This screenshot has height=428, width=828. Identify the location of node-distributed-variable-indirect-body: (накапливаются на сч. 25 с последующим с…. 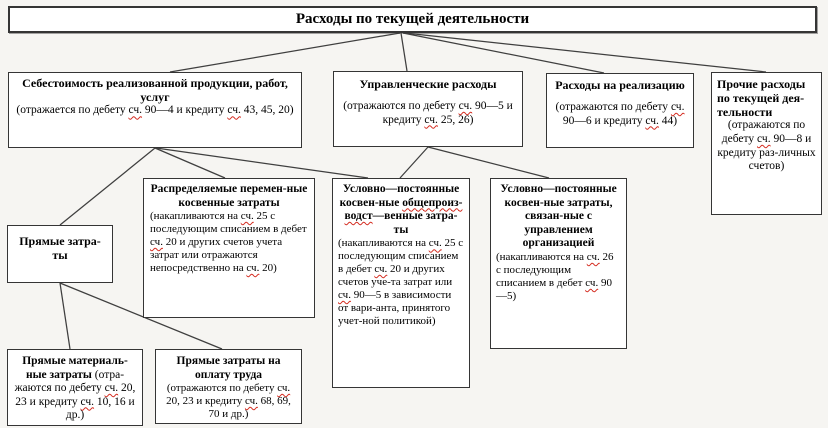
(228, 242).